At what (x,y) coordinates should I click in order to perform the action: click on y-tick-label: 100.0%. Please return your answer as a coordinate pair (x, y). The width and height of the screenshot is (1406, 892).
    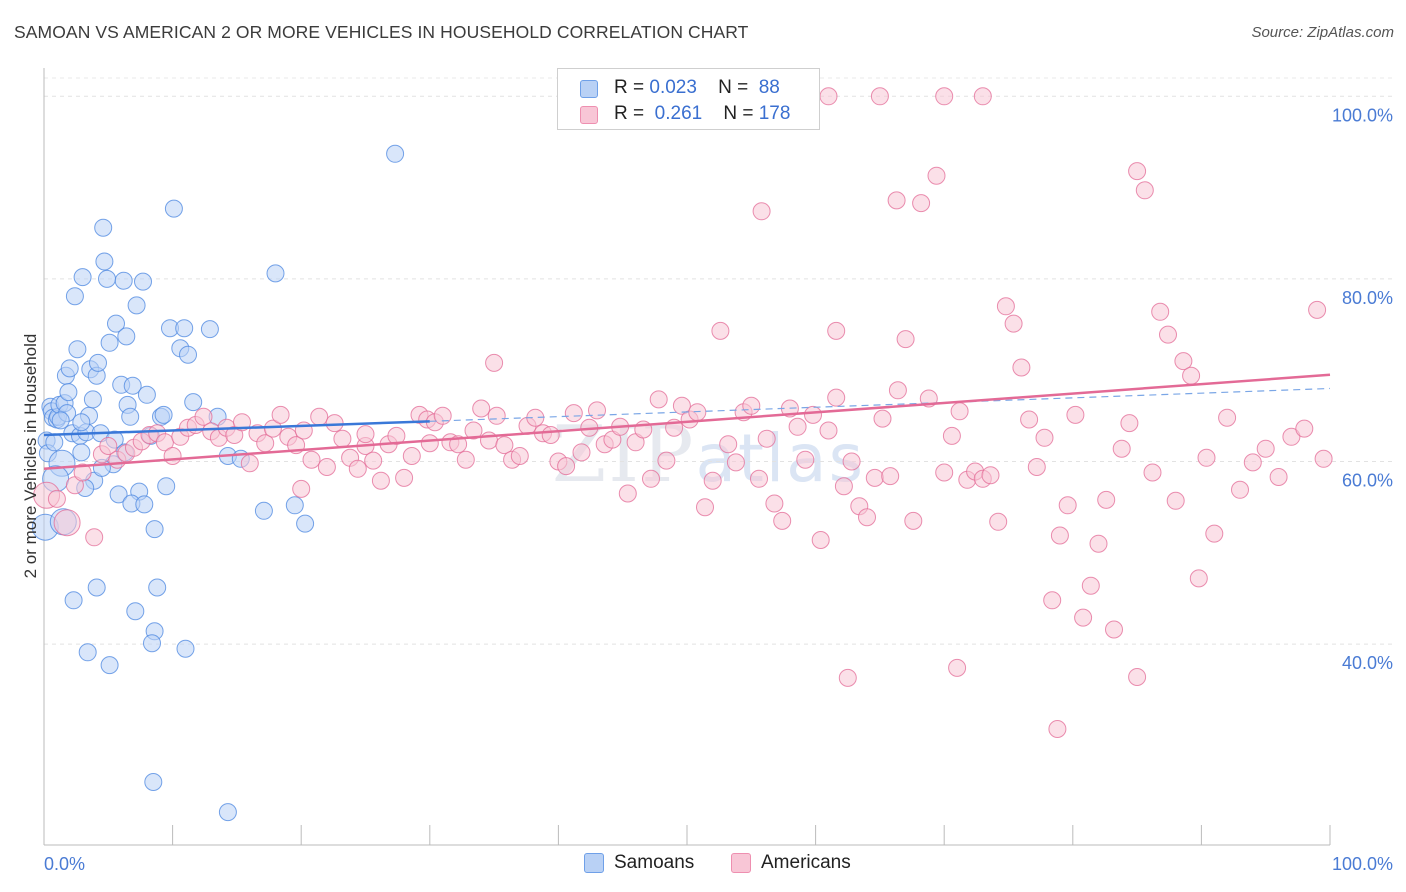
    Looking at the image, I should click on (1362, 115).